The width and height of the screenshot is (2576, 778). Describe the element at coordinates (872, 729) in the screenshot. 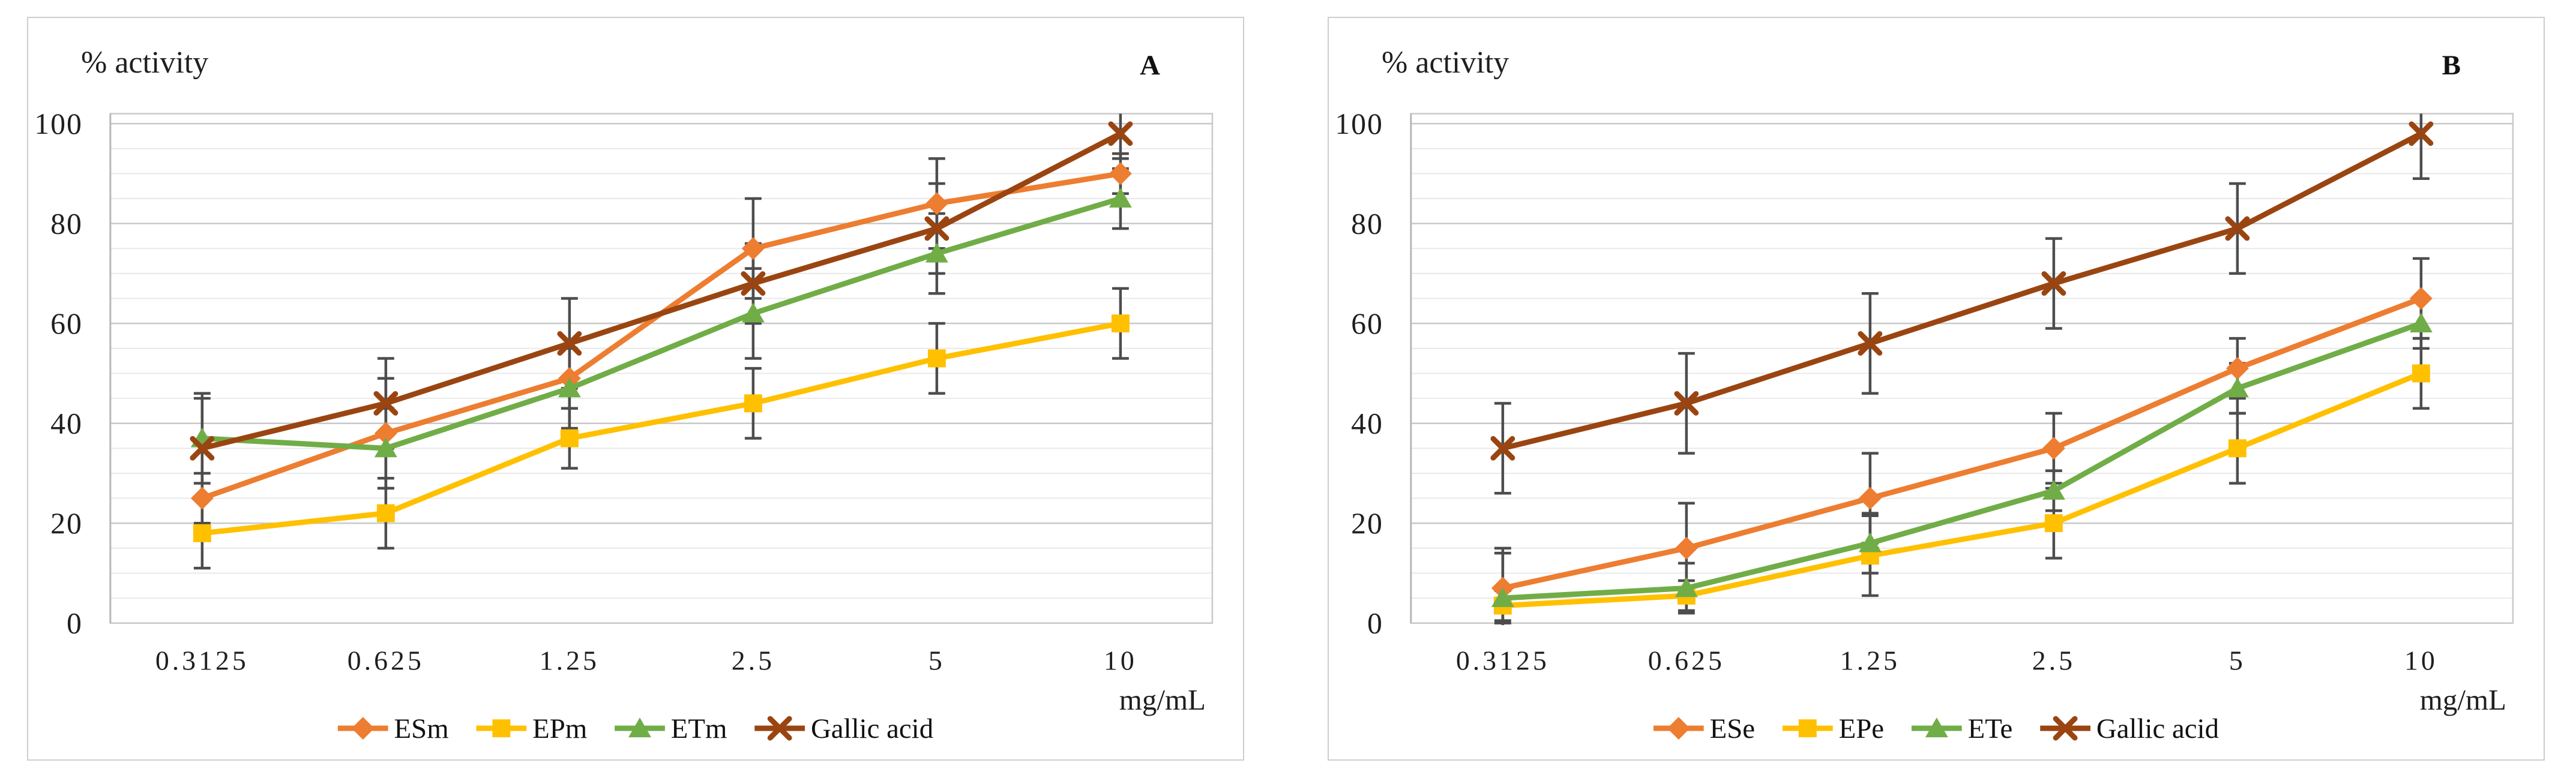

I see `legend-label: Gallic acid` at that location.